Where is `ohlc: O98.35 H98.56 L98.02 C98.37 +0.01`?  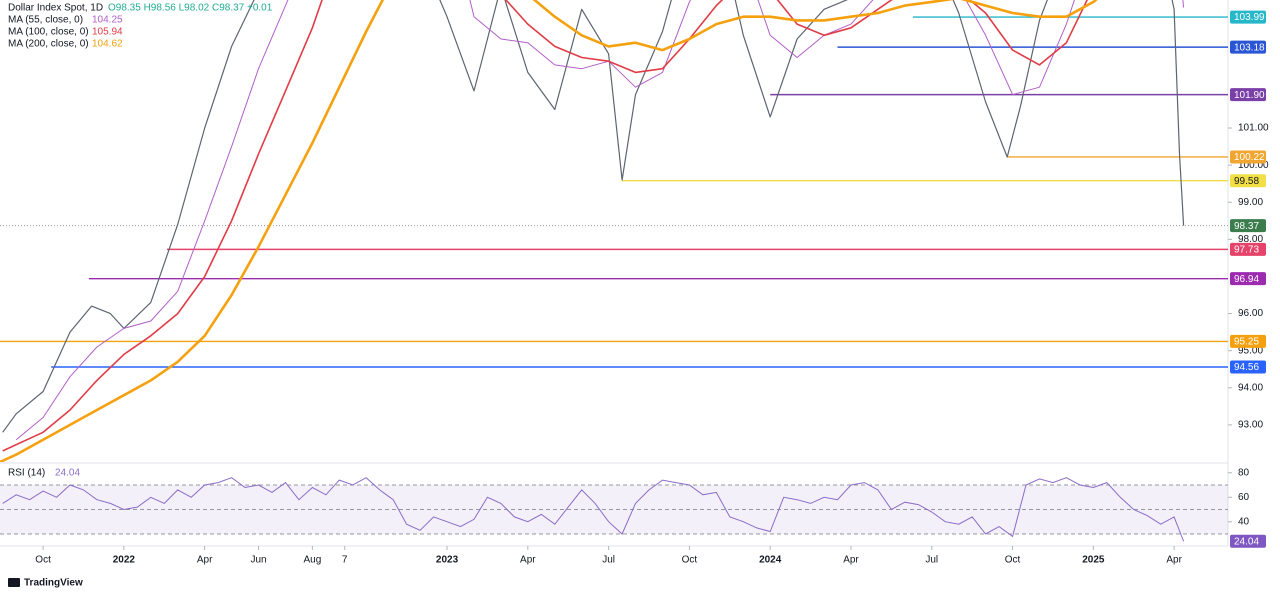
ohlc: O98.35 H98.56 L98.02 C98.37 +0.01 is located at coordinates (190, 8).